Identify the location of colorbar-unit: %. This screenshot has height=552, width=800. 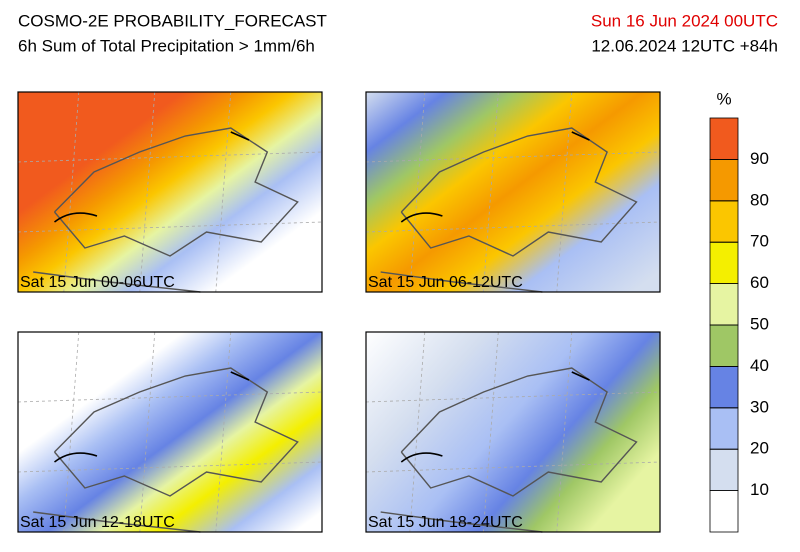
(723, 98).